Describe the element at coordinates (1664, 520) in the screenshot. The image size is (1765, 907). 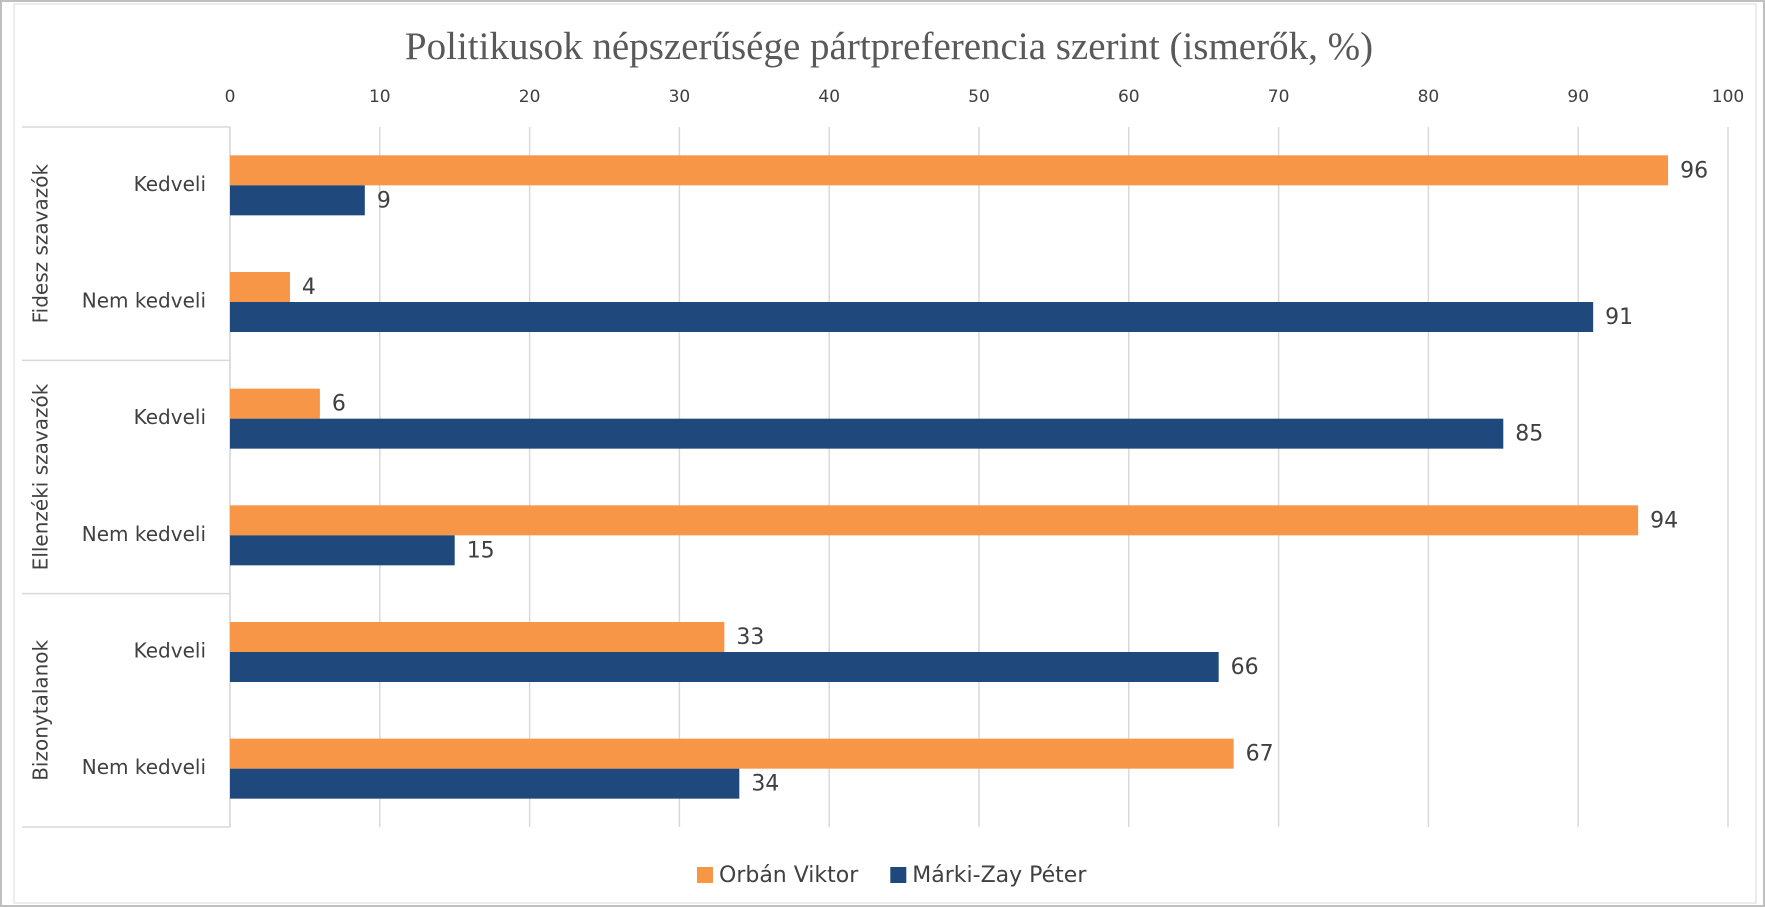
I see `value-label: 94` at that location.